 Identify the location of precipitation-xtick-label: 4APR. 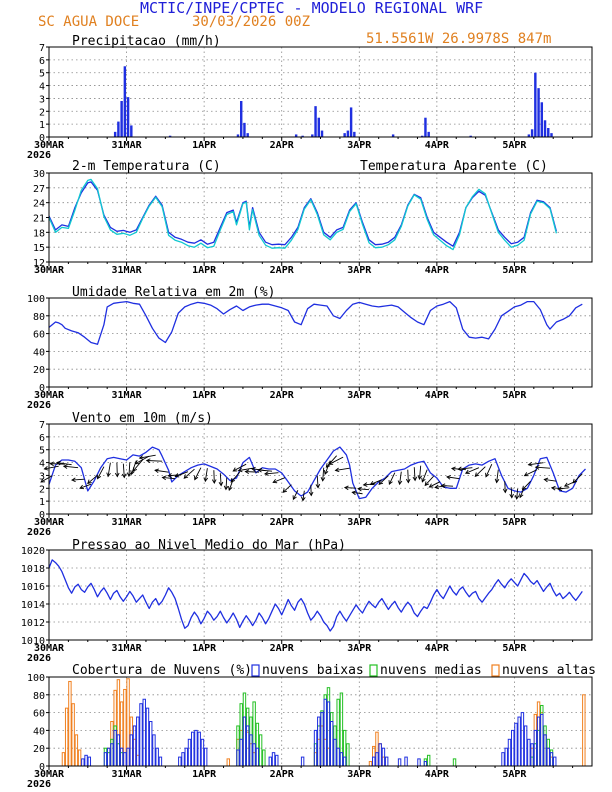
(437, 145).